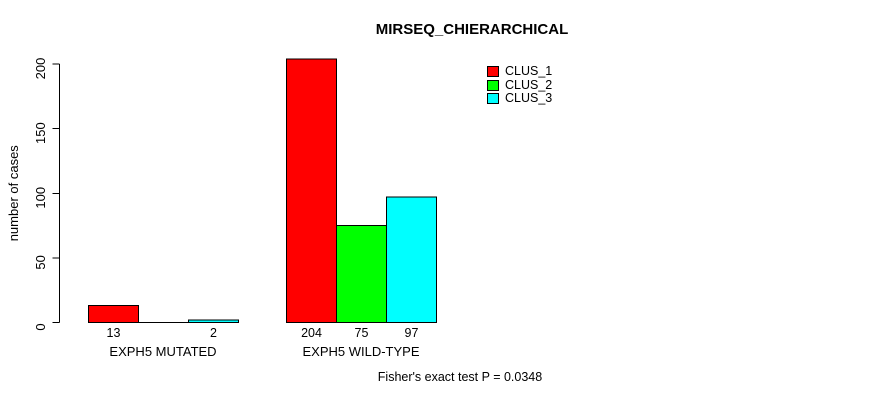 This screenshot has height=400, width=890. I want to click on x-axis-category-label: EXPH5 MUTATED, so click(162, 351).